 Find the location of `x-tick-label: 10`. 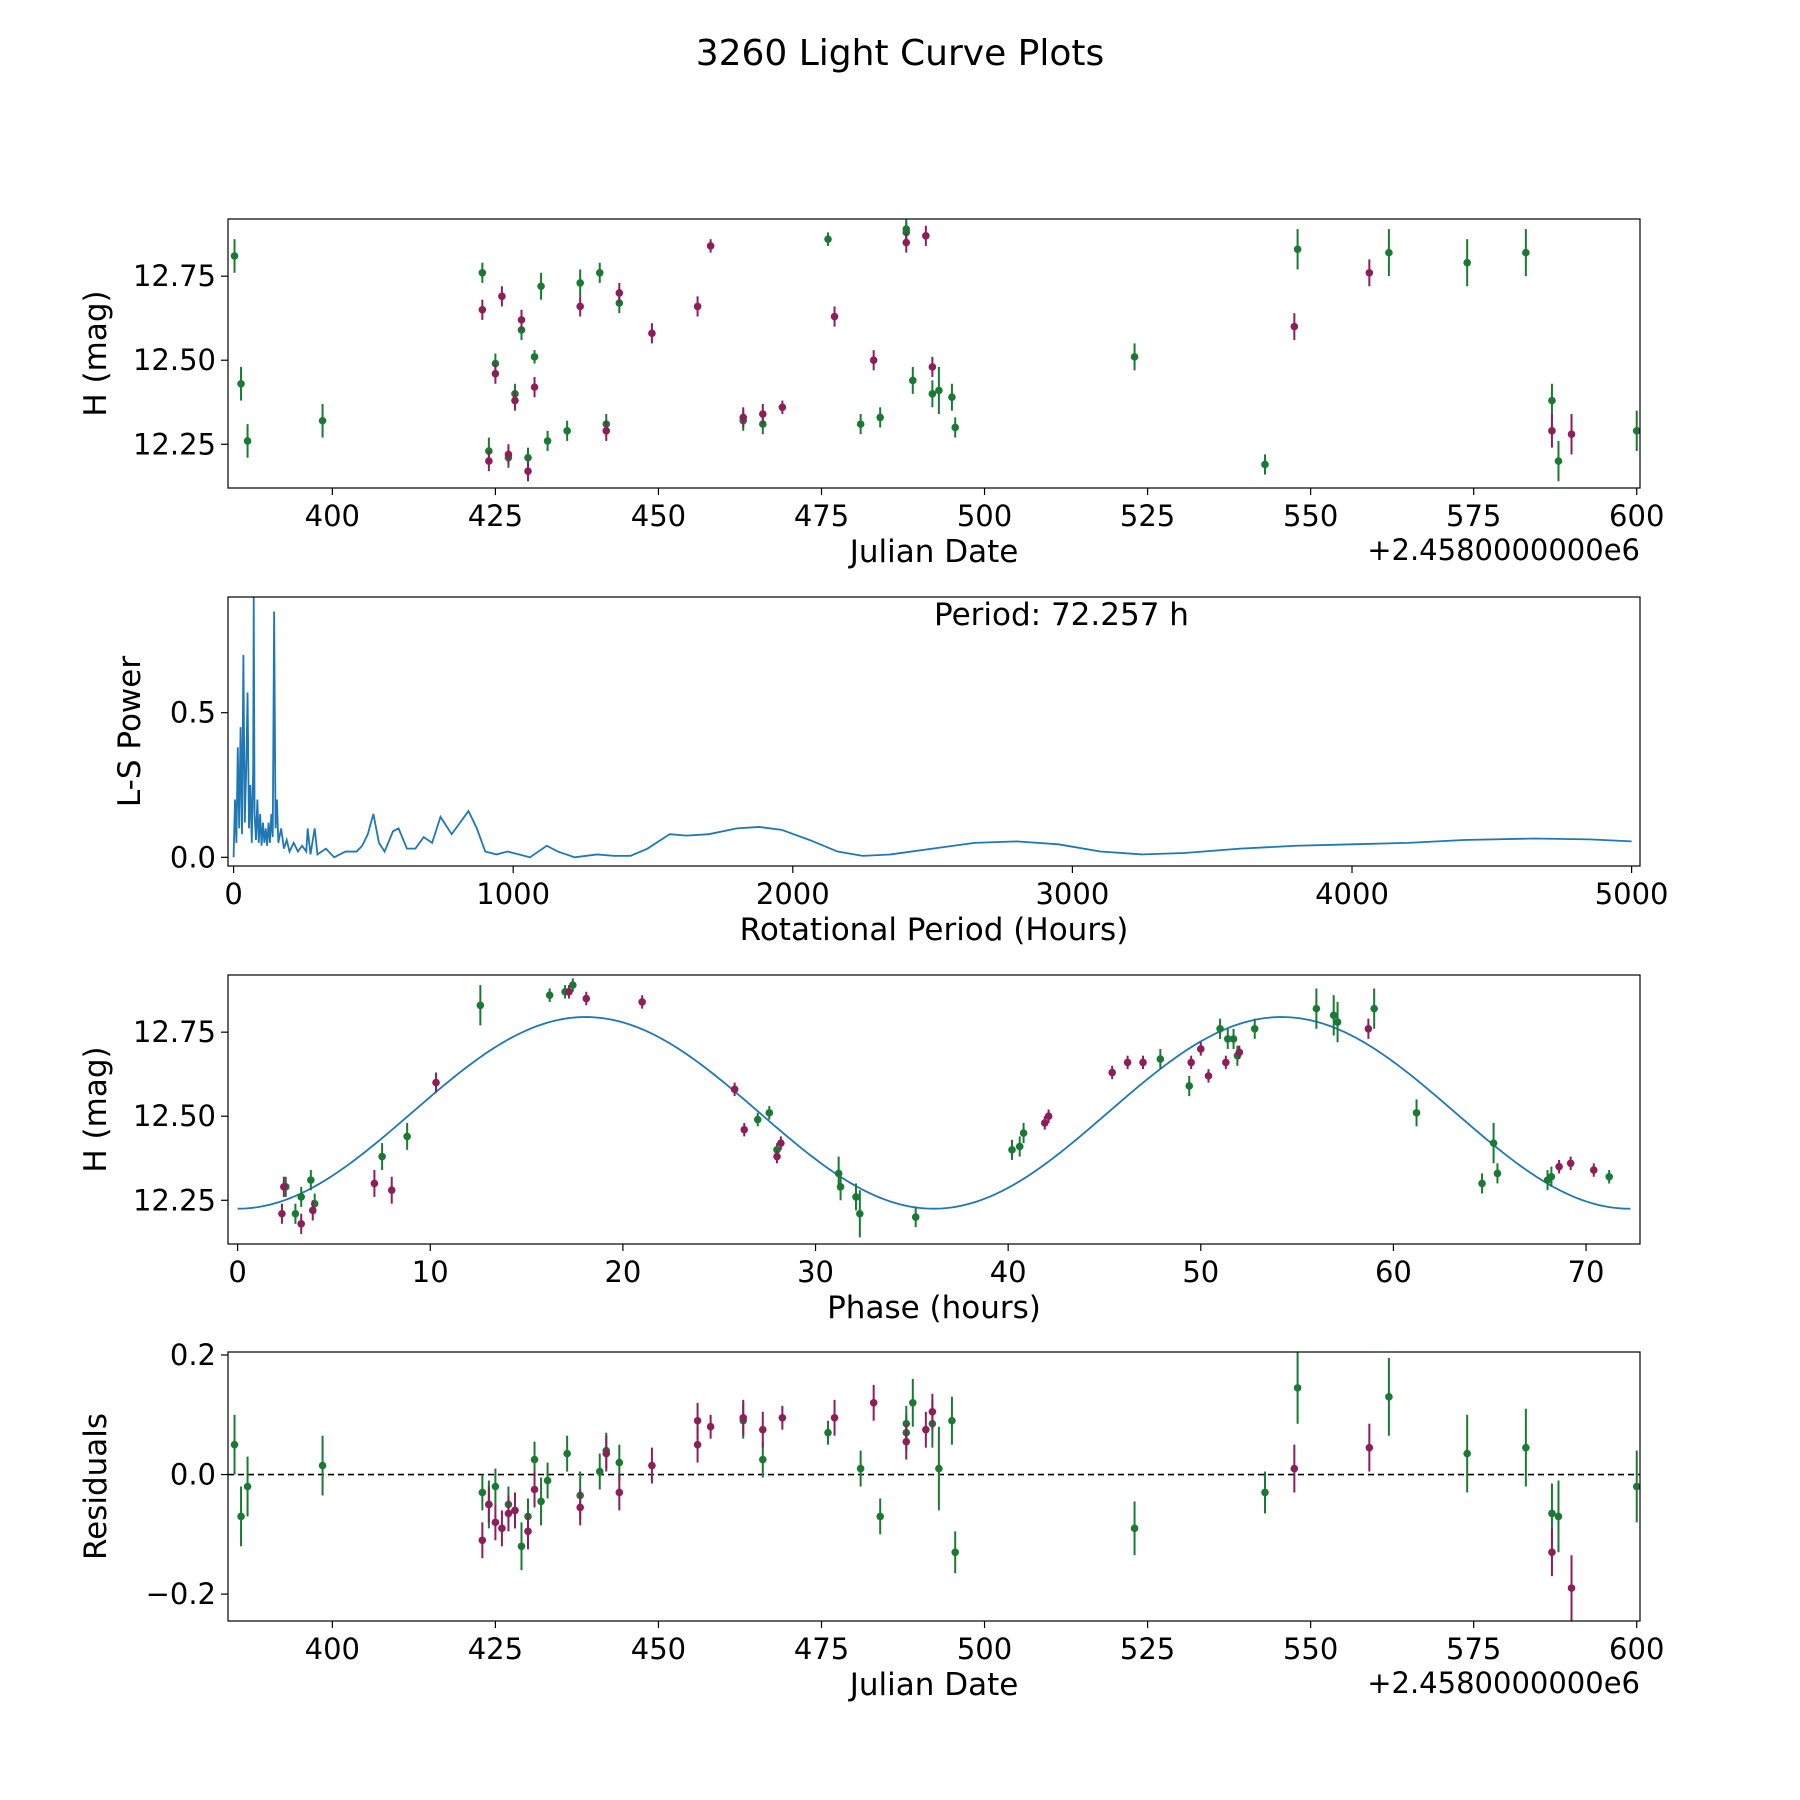

x-tick-label: 10 is located at coordinates (430, 1272).